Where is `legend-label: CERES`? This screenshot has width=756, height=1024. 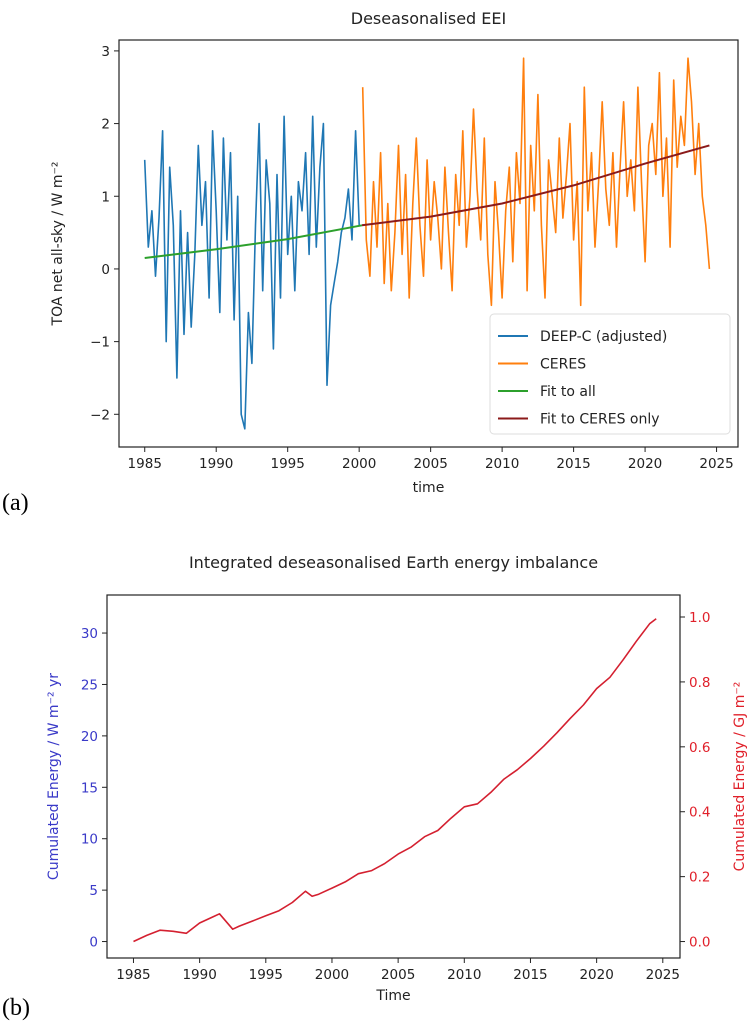
legend-label: CERES is located at coordinates (563, 365).